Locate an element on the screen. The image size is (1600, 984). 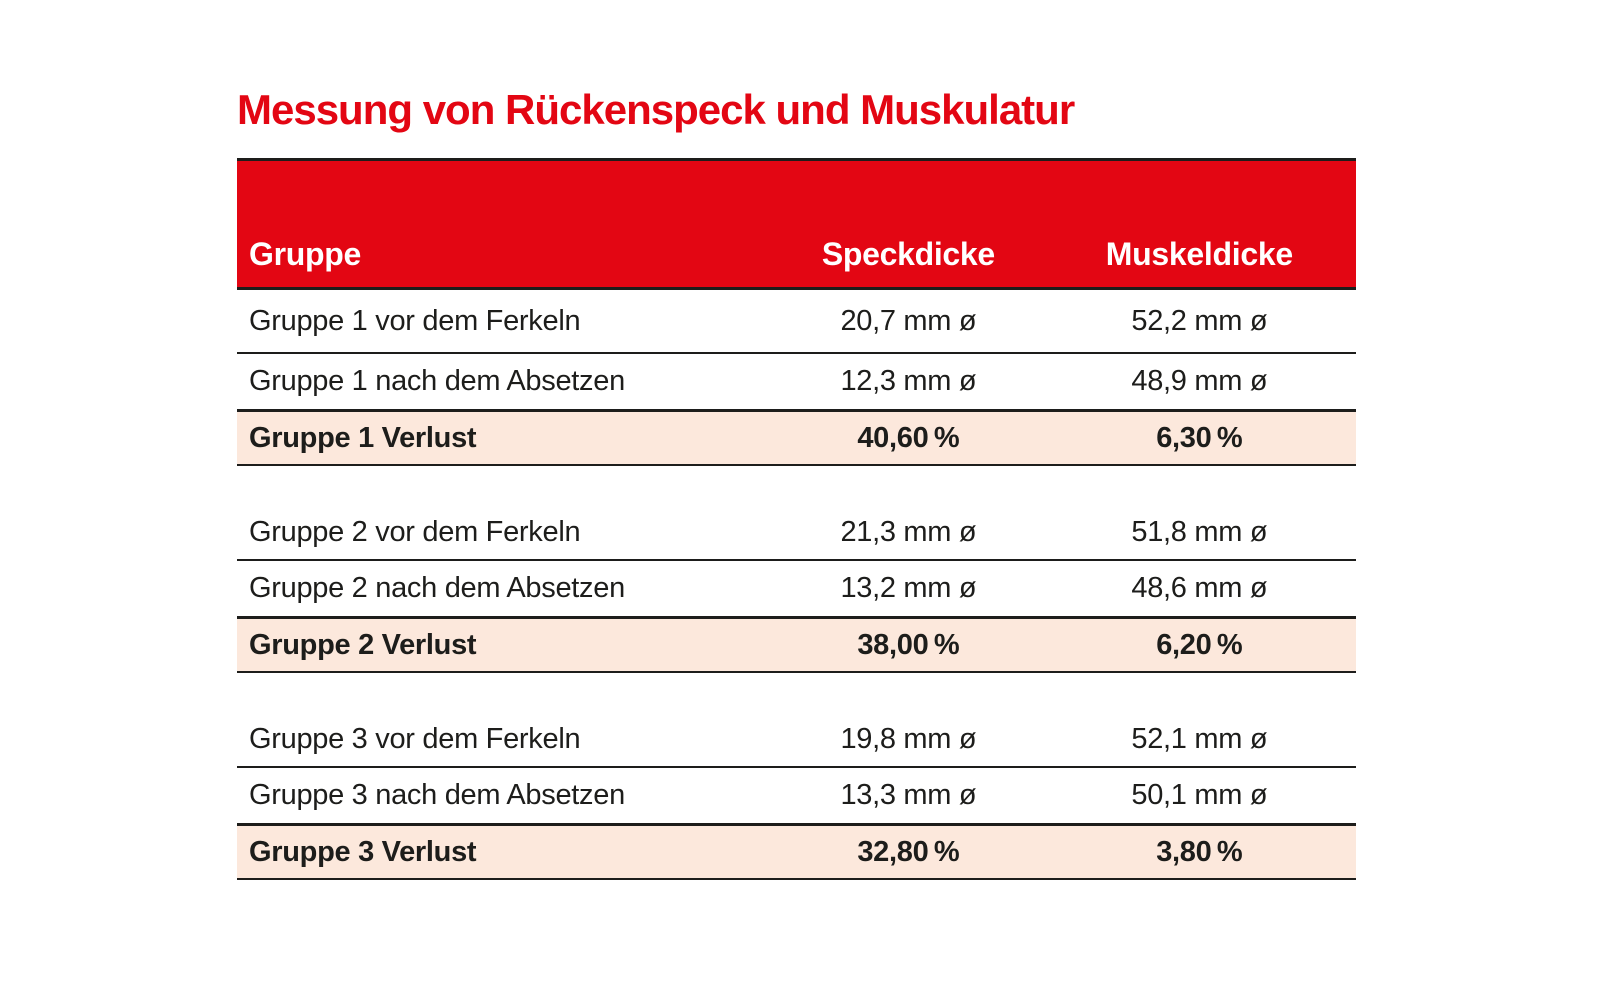
table-row-highlight: Gruppe 3 Verlust 32,80 % 3,80 % is located at coordinates (796, 851).